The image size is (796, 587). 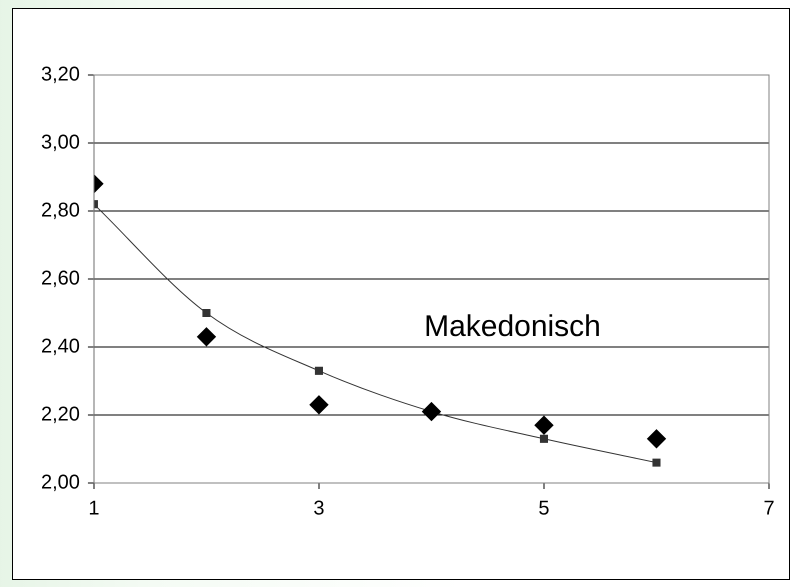 What do you see at coordinates (769, 509) in the screenshot?
I see `x-tick-label: 7` at bounding box center [769, 509].